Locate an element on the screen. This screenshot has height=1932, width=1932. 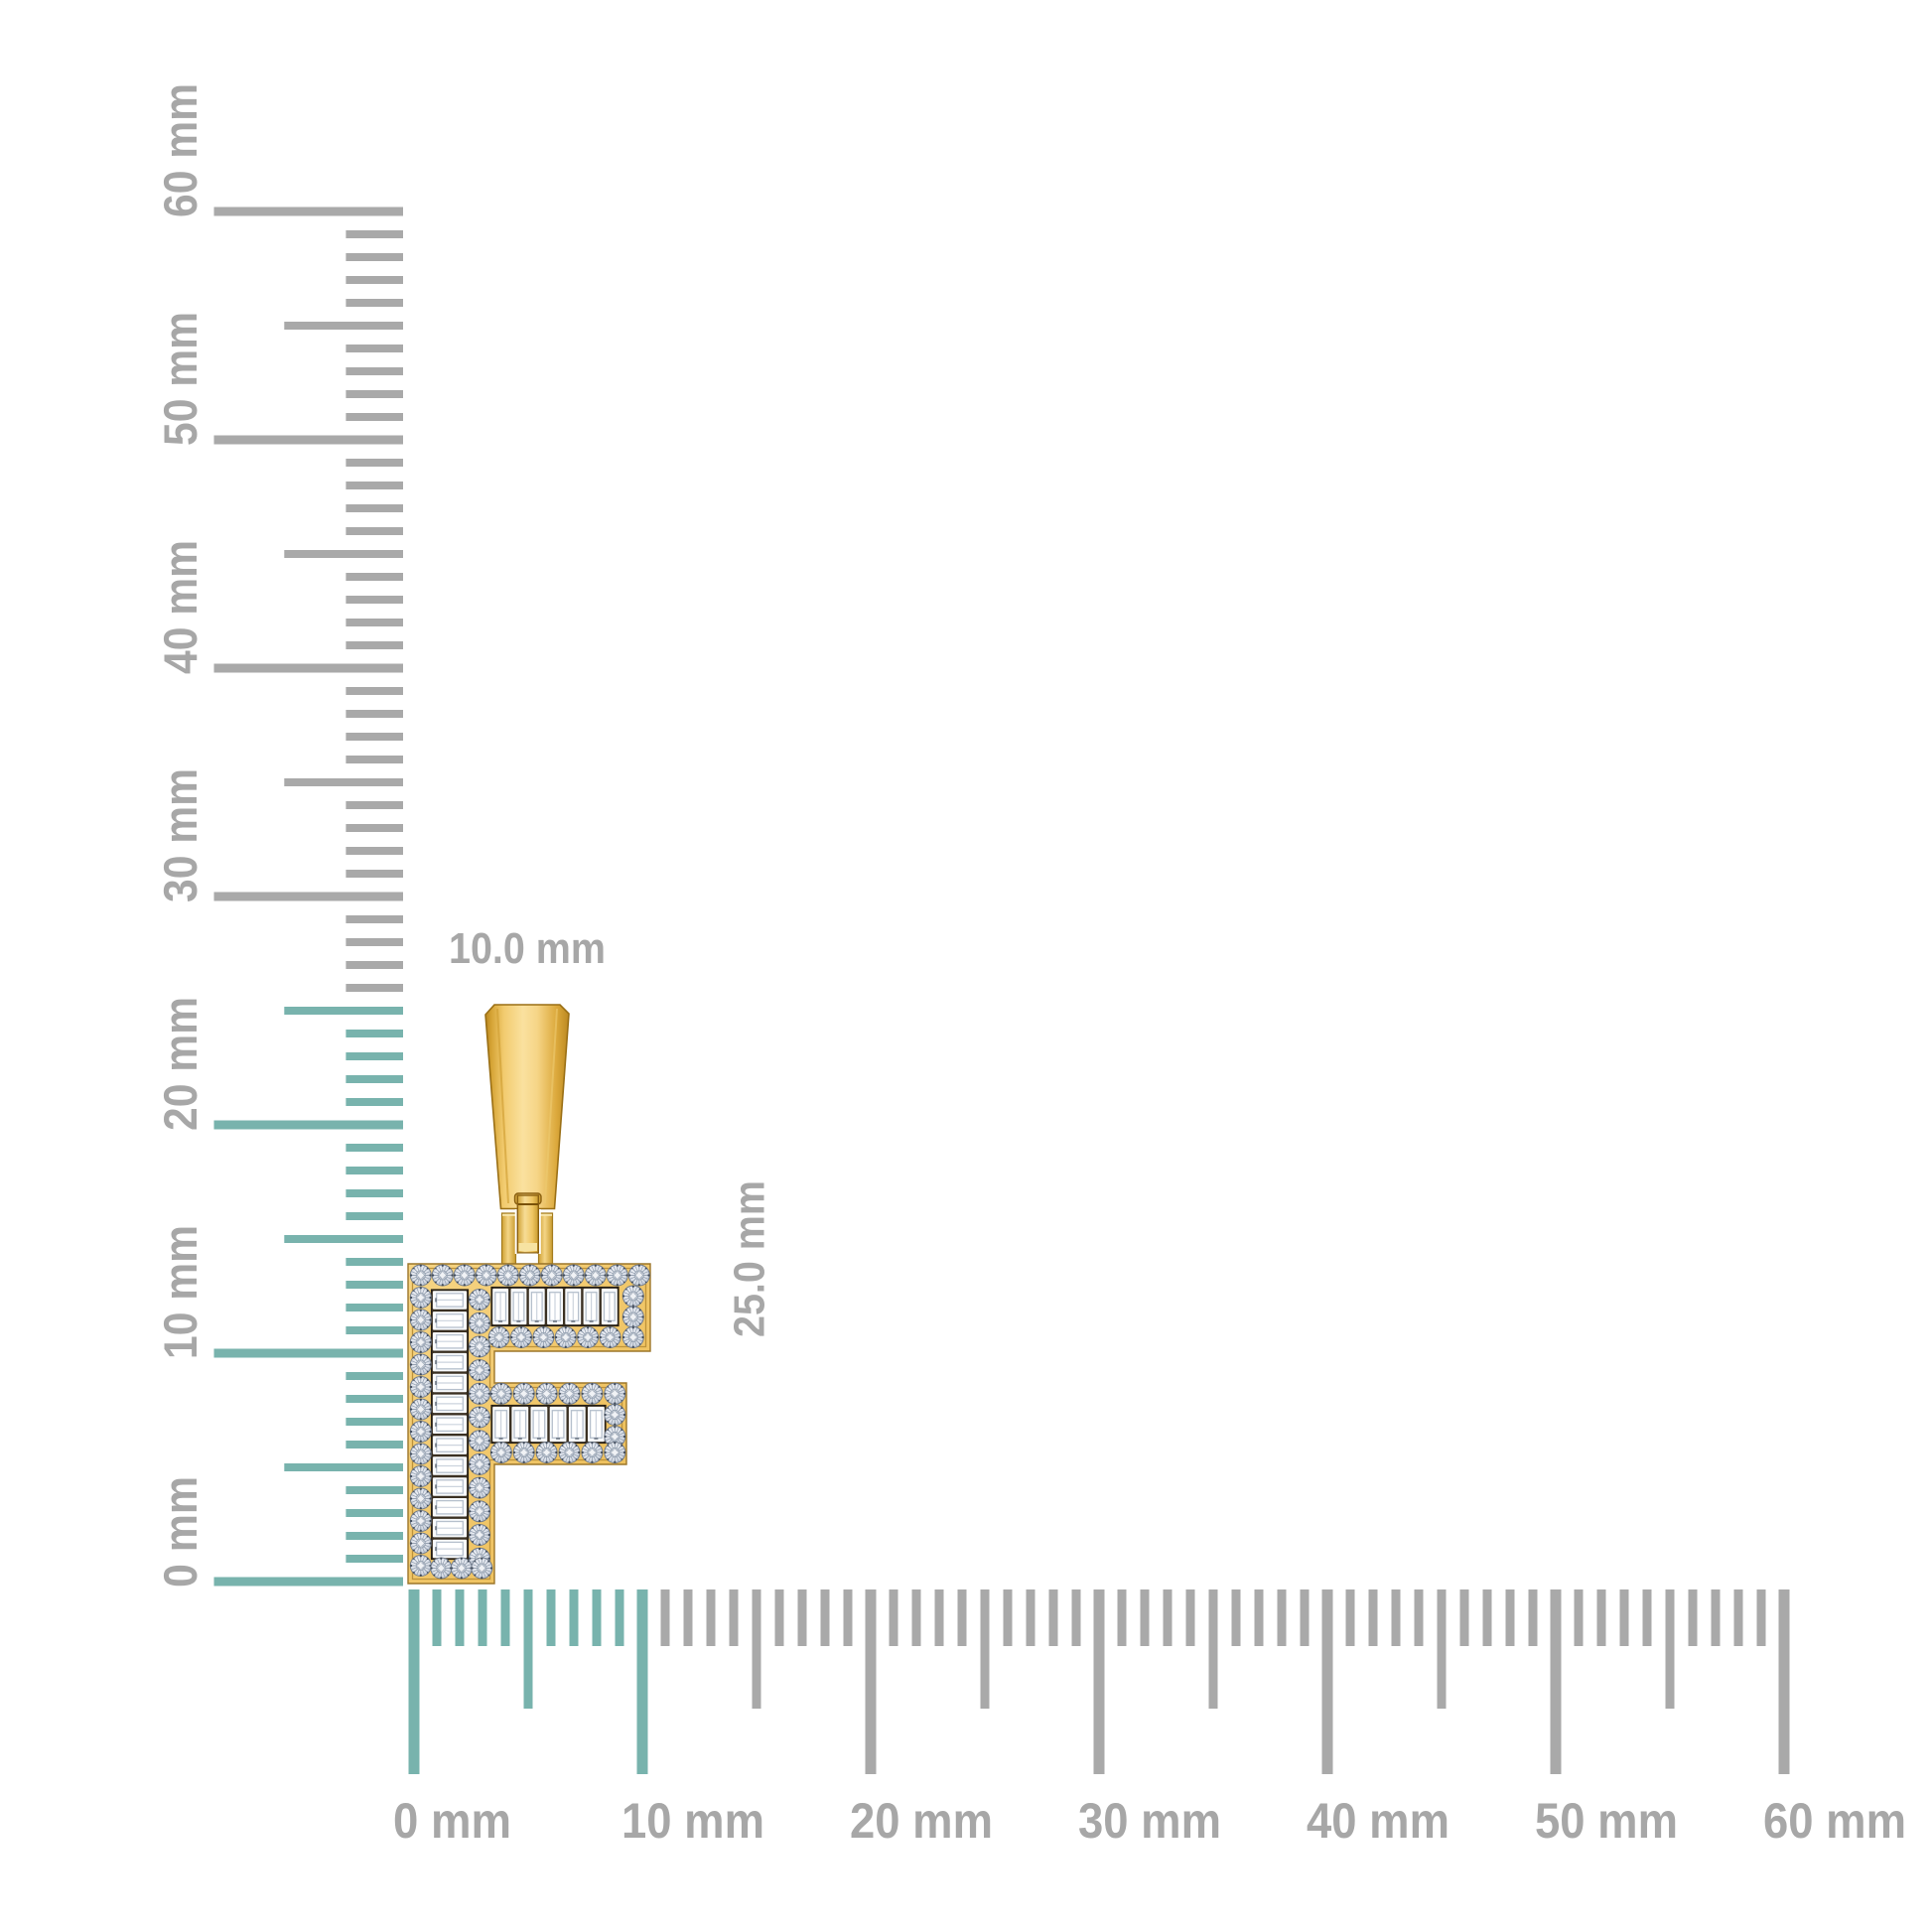
svg-text: 25.0 mm is located at coordinates (750, 1258).